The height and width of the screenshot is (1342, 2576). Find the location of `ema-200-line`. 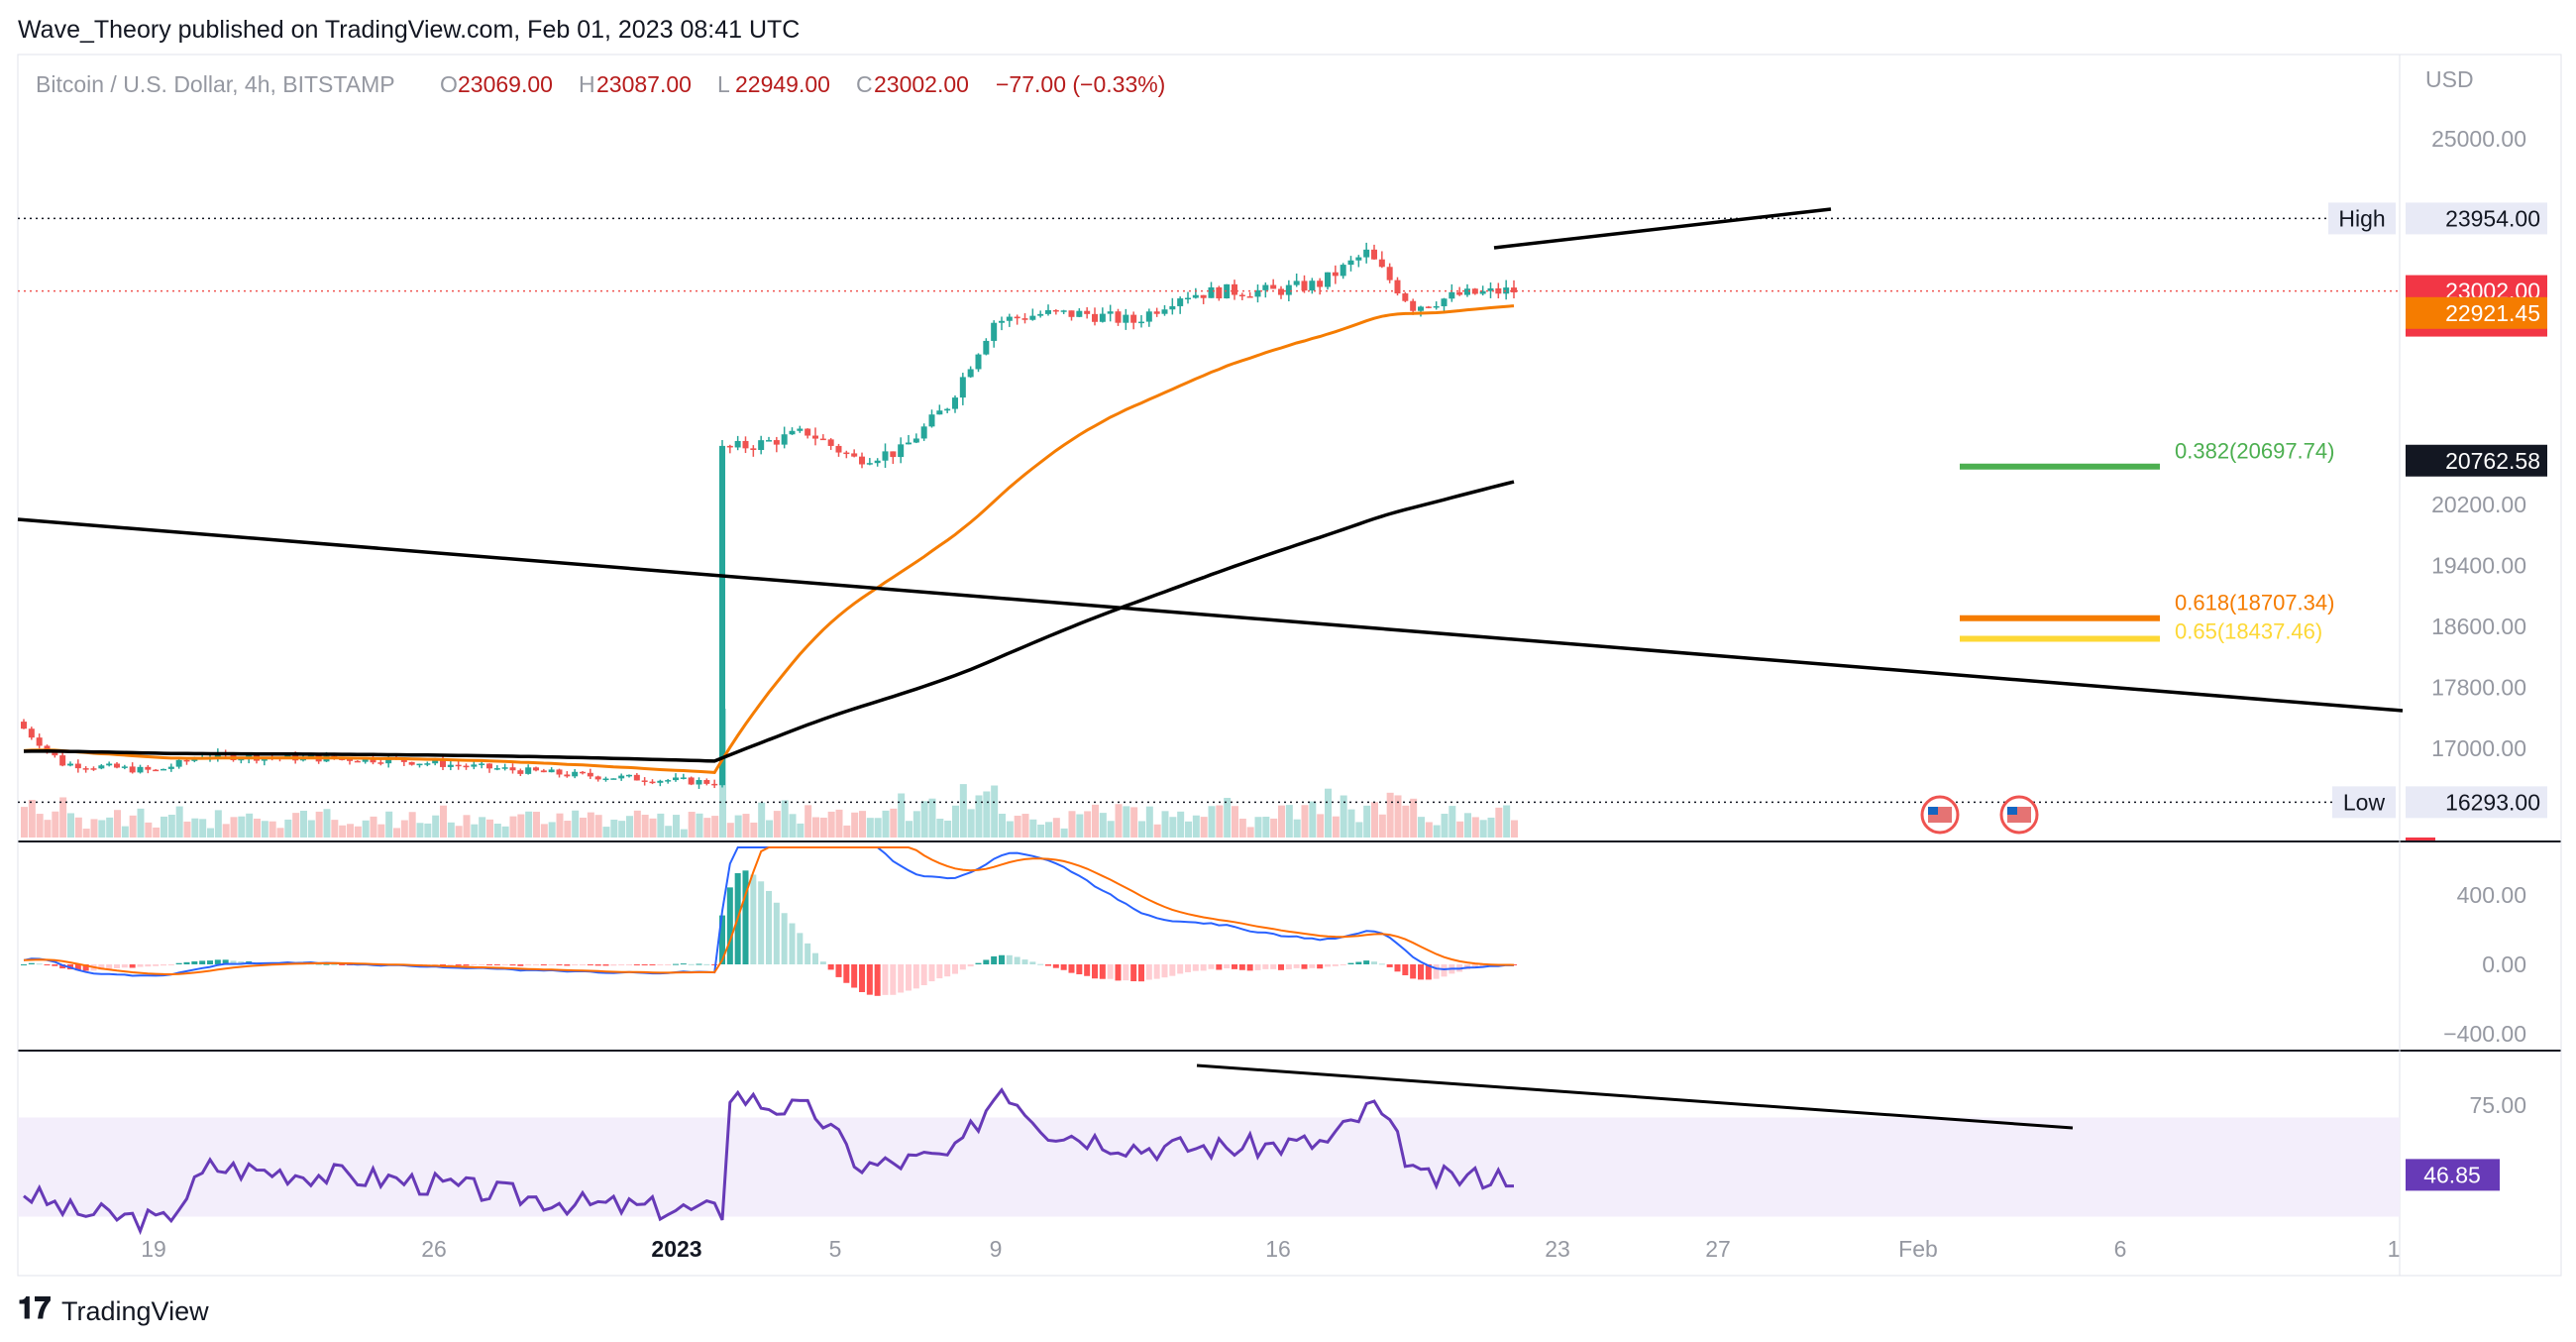

ema-200-line is located at coordinates (769, 621).